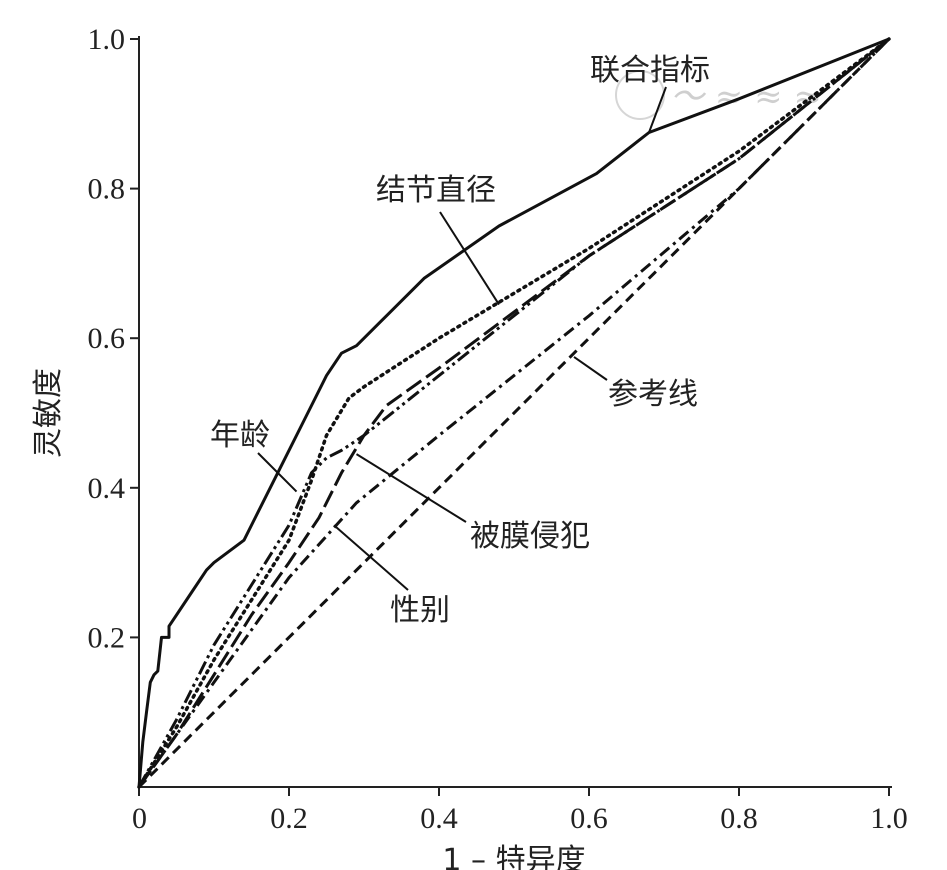 This screenshot has height=870, width=947. Describe the element at coordinates (650, 70) in the screenshot. I see `annotation-label: 联合指标` at that location.